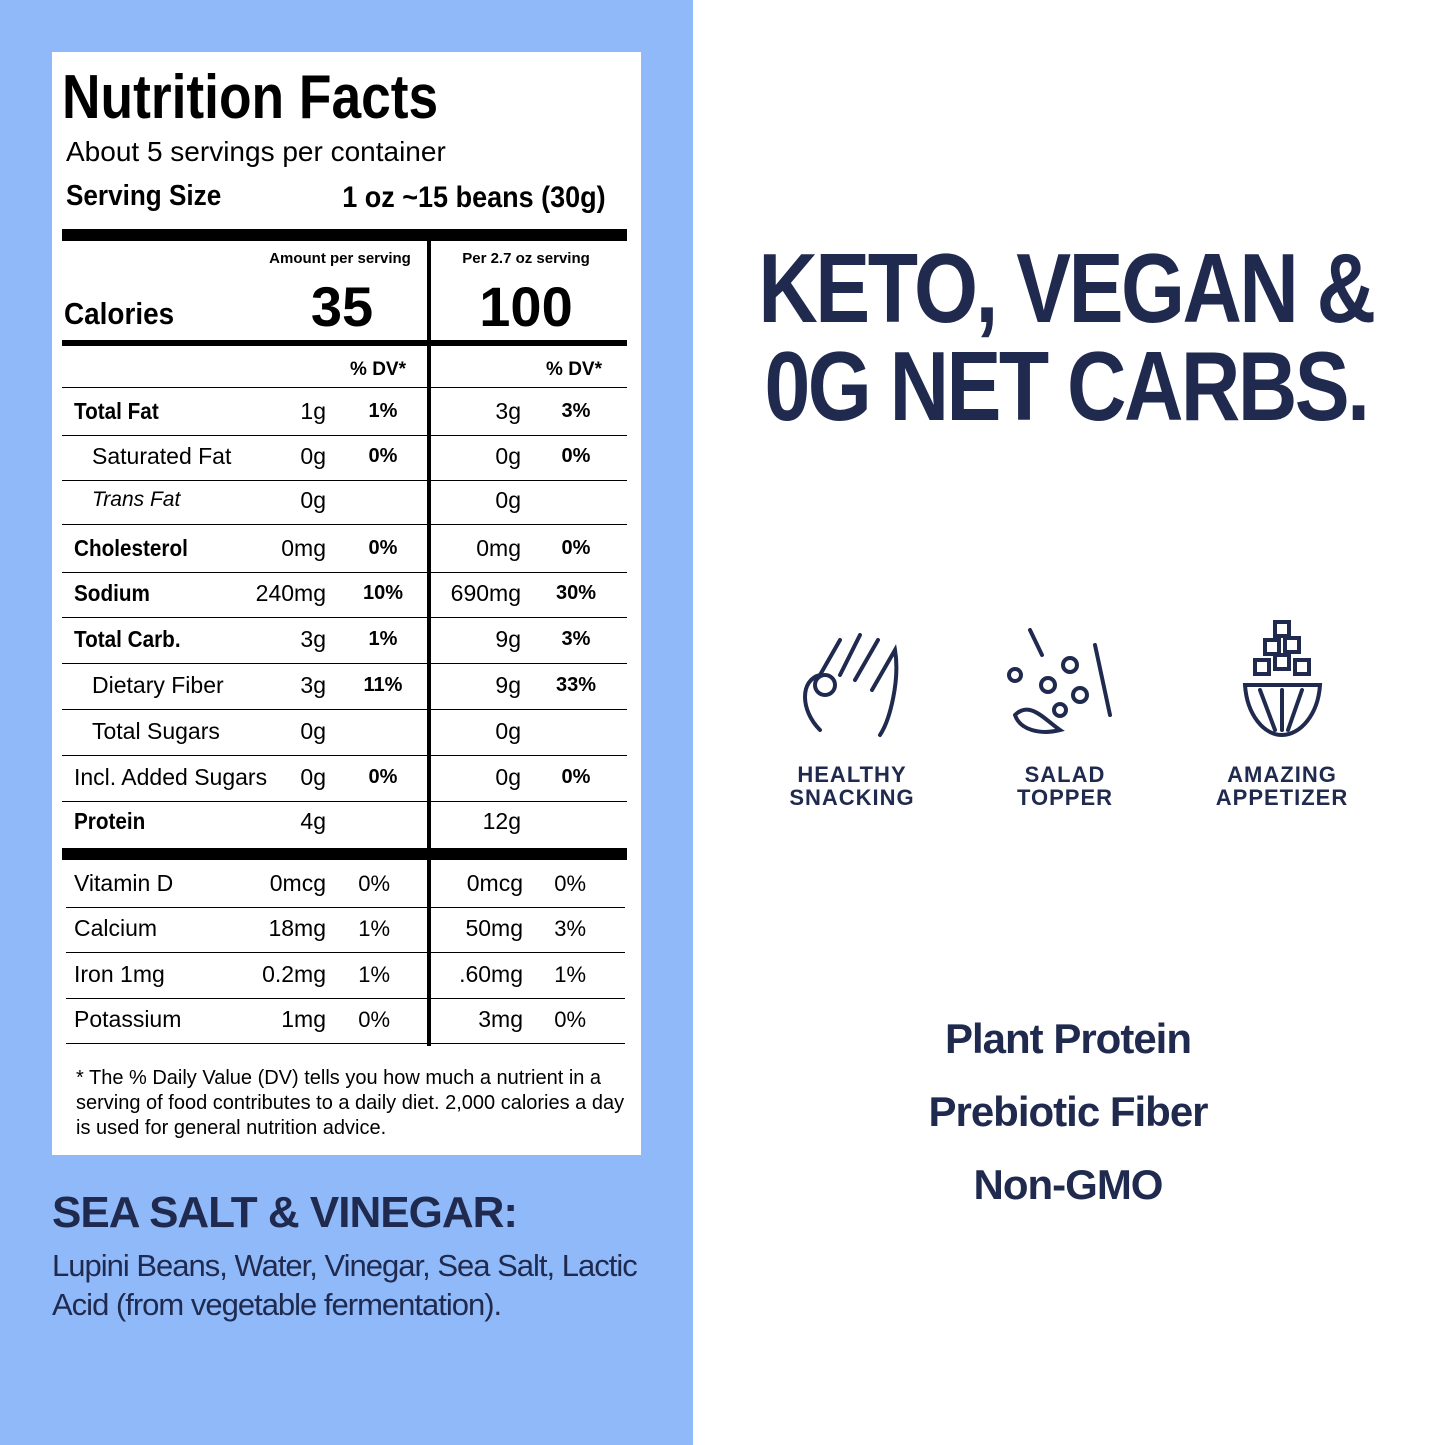 The height and width of the screenshot is (1445, 1445). I want to click on amount: 1g, so click(313, 411).